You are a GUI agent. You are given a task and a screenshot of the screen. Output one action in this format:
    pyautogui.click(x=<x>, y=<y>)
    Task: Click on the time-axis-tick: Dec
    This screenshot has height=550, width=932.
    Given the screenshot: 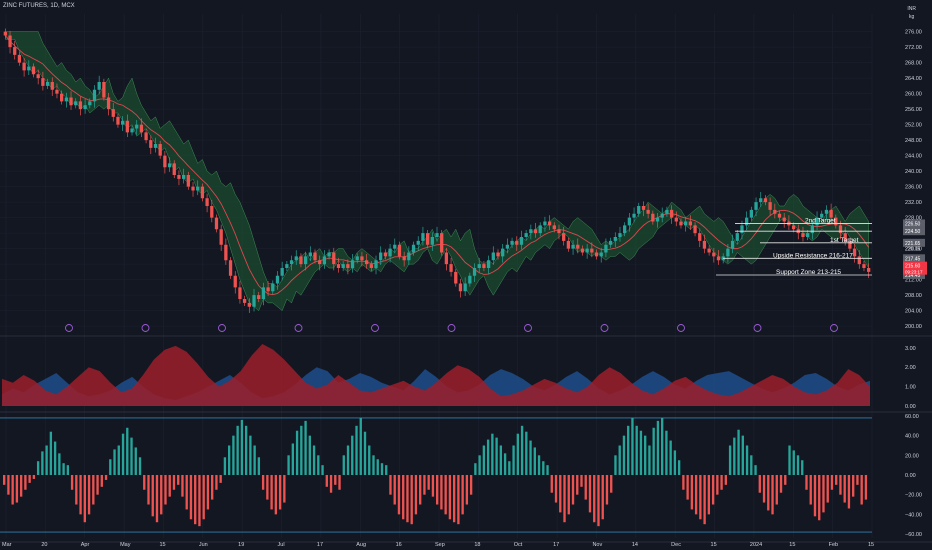 What is the action you would take?
    pyautogui.click(x=676, y=545)
    